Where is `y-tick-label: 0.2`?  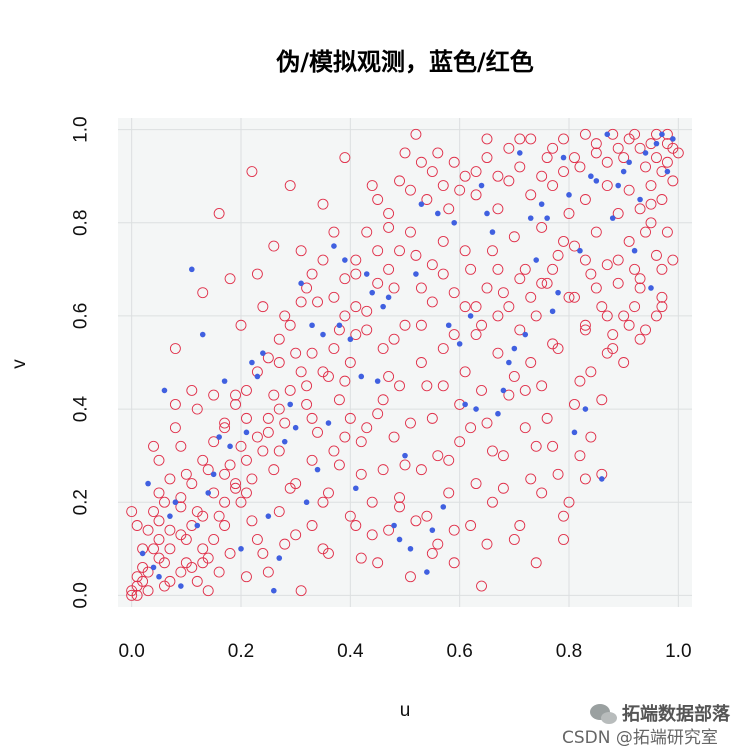
y-tick-label: 0.2 is located at coordinates (81, 502).